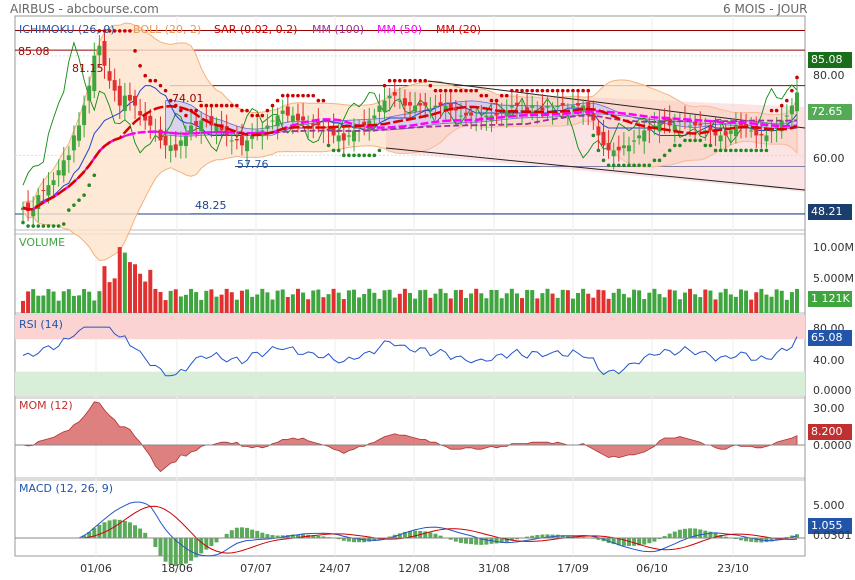  I want to click on macd-title: MACD (12, 26, 9), so click(66, 488).